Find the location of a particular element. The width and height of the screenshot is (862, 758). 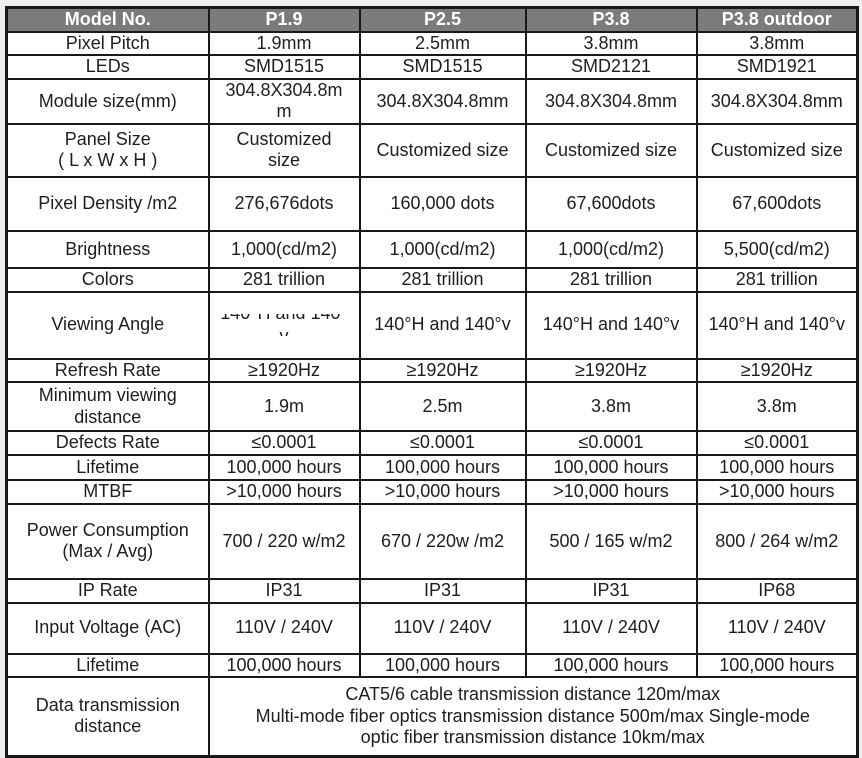

row-label: MTBF is located at coordinates (107, 491).